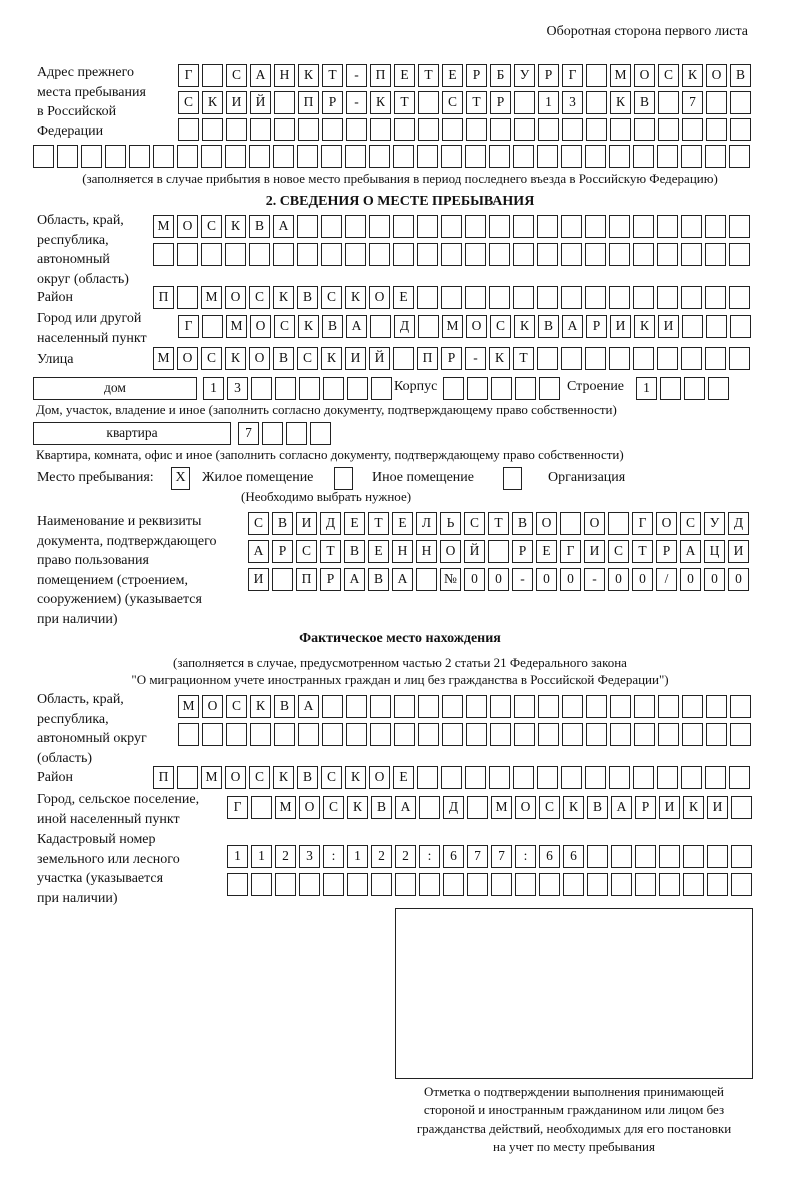  I want to click on char-cell: И, so click(669, 807).